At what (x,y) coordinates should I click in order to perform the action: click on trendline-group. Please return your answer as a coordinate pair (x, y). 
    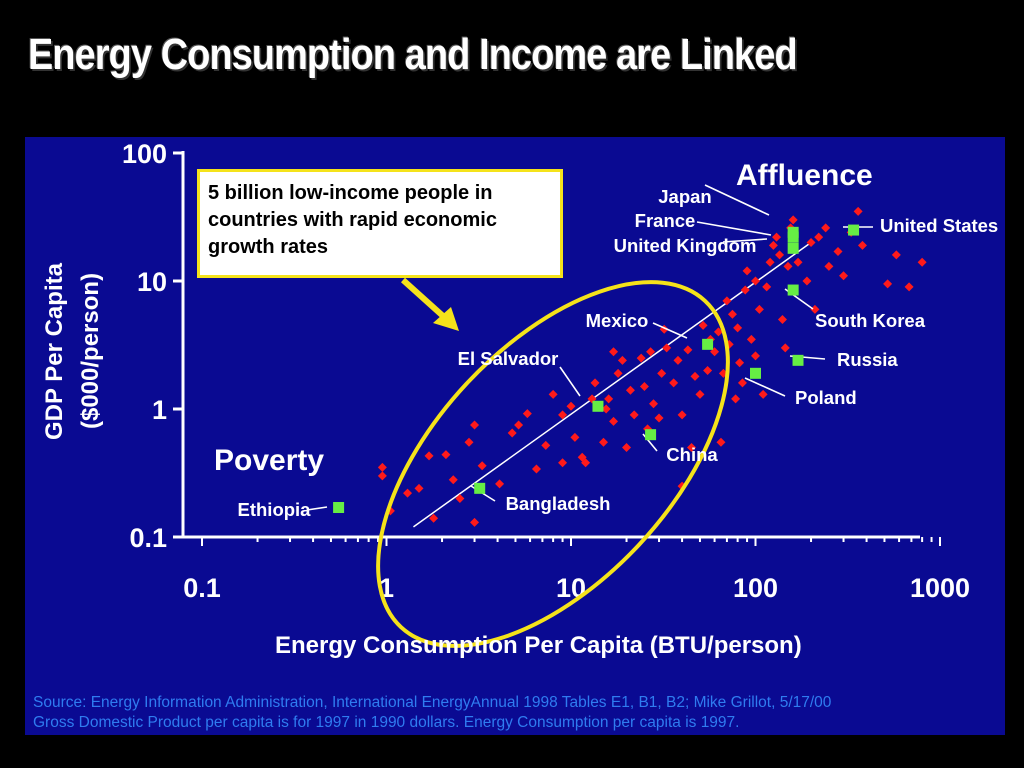
    Looking at the image, I should click on (612, 384).